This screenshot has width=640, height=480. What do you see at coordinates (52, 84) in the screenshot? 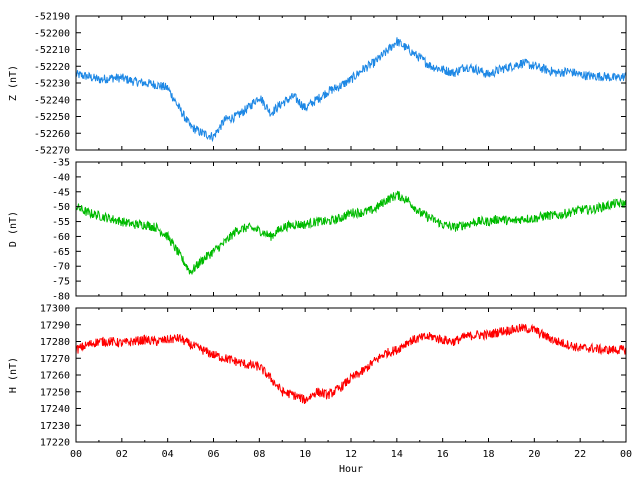
I see `y-tick-label: -52230` at bounding box center [52, 84].